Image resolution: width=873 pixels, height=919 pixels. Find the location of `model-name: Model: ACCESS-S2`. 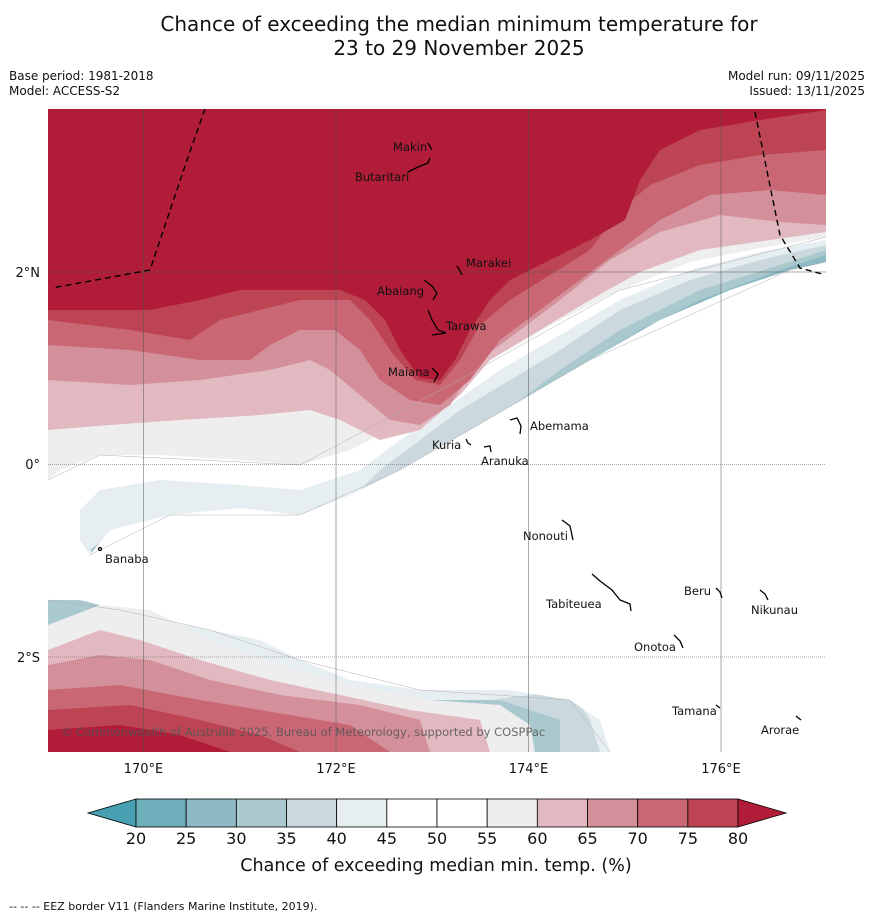

model-name: Model: ACCESS-S2 is located at coordinates (65, 91).